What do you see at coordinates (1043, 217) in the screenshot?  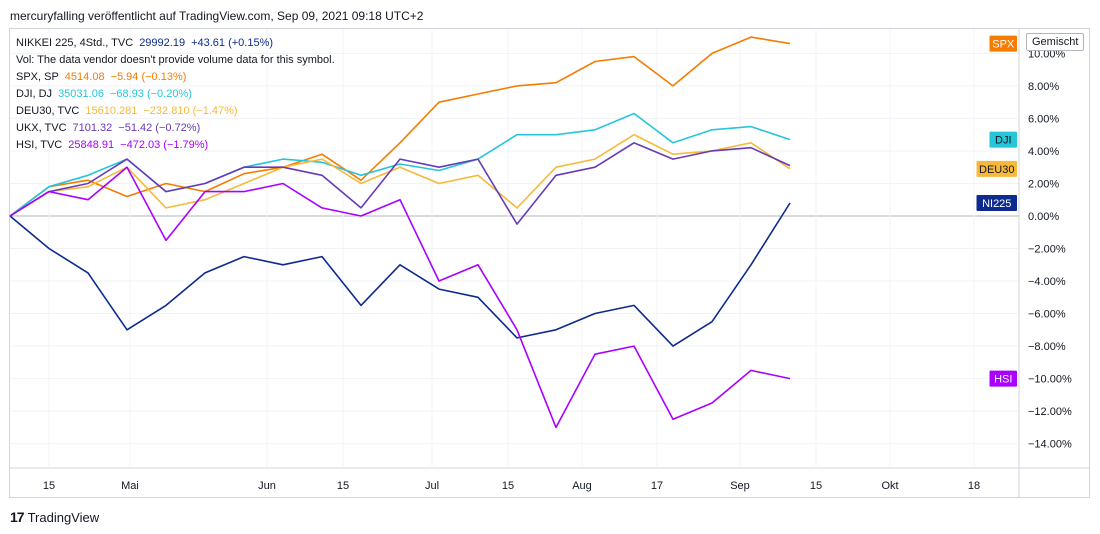 I see `y-tick-label: 0.00%` at bounding box center [1043, 217].